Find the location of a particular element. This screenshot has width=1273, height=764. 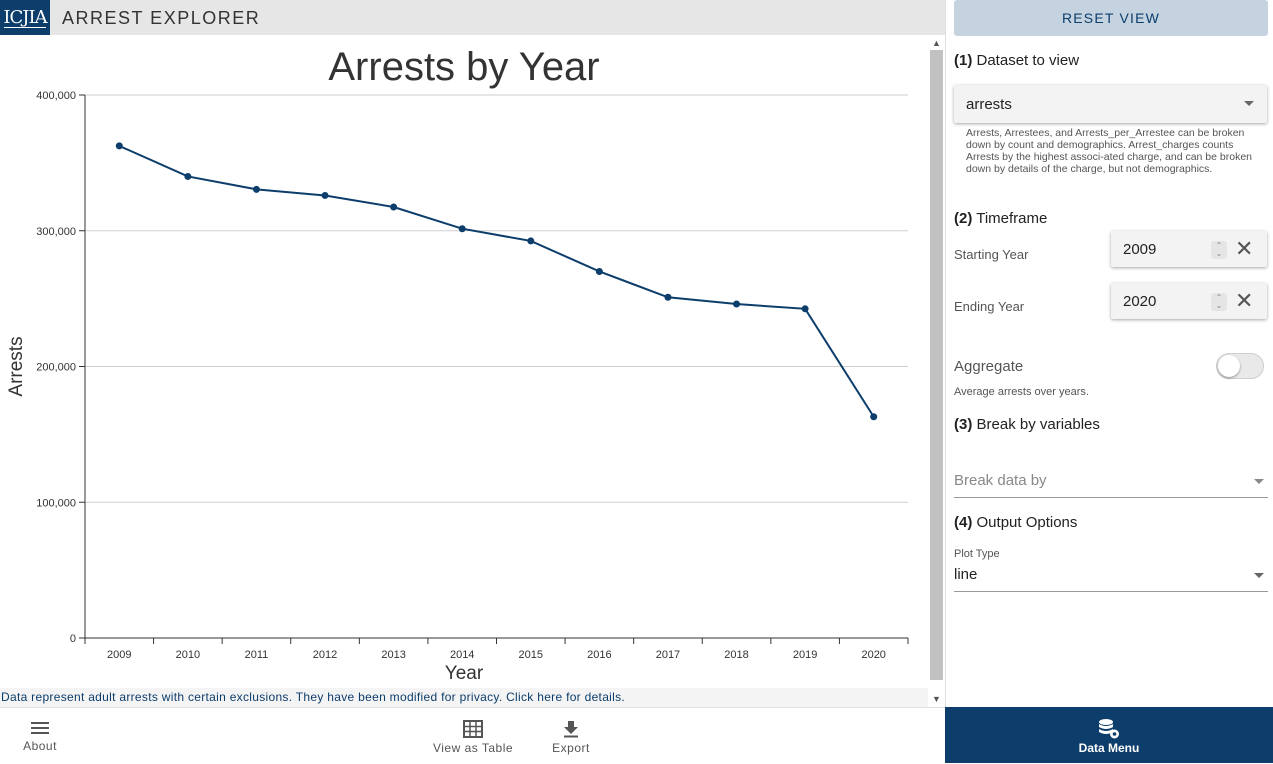

x-tick-label: 2009 is located at coordinates (119, 655).